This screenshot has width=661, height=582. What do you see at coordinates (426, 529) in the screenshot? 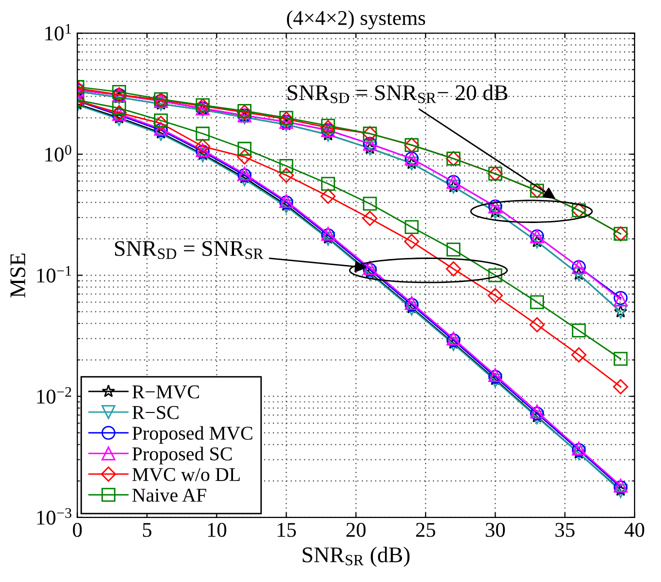
I see `x-tick-label: 25` at bounding box center [426, 529].